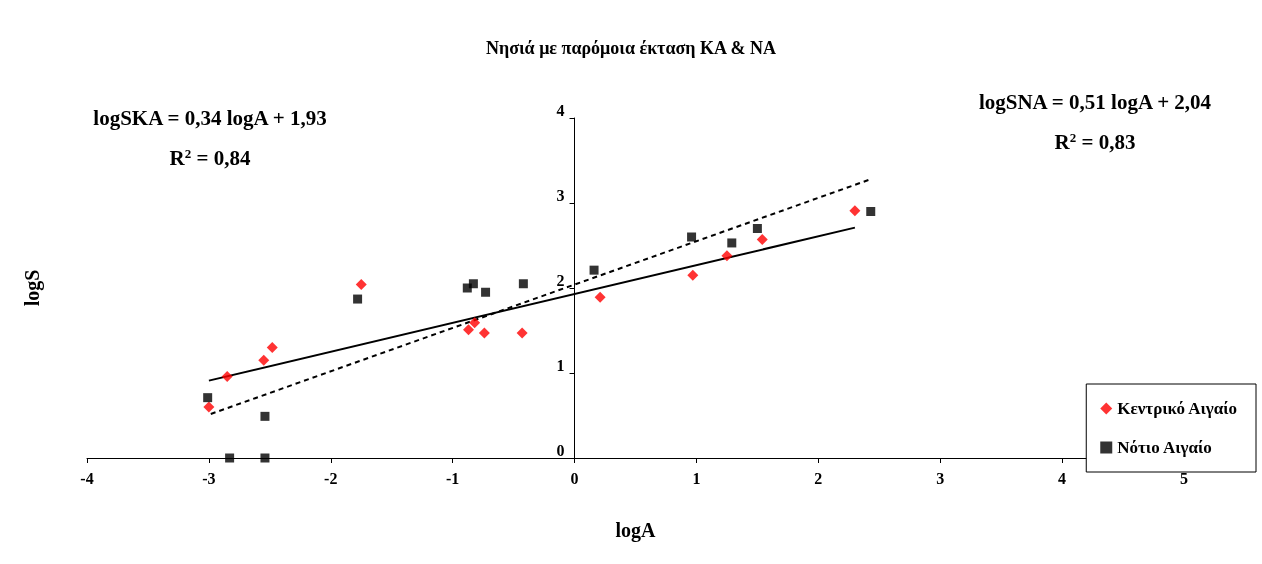 This screenshot has height=564, width=1262. I want to click on legend-label: Κεντρικό Αιγαίο, so click(1177, 408).